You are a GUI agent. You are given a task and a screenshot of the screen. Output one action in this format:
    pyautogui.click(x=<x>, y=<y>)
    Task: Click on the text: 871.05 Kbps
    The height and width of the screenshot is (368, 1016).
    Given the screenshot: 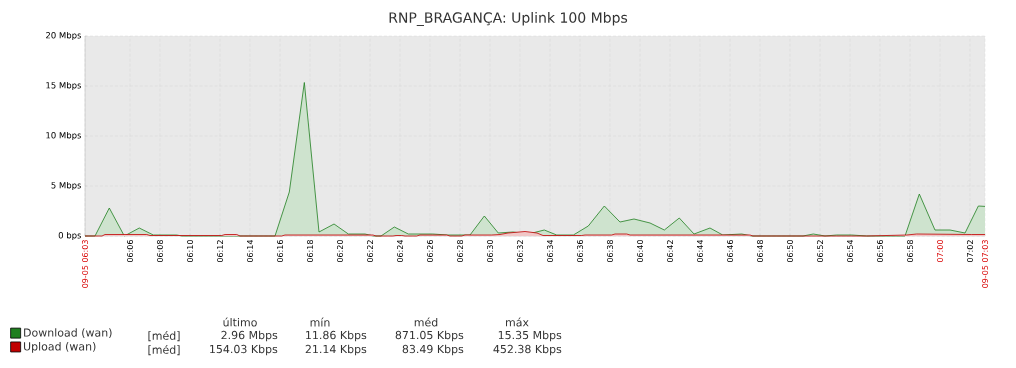 What is the action you would take?
    pyautogui.click(x=429, y=336)
    